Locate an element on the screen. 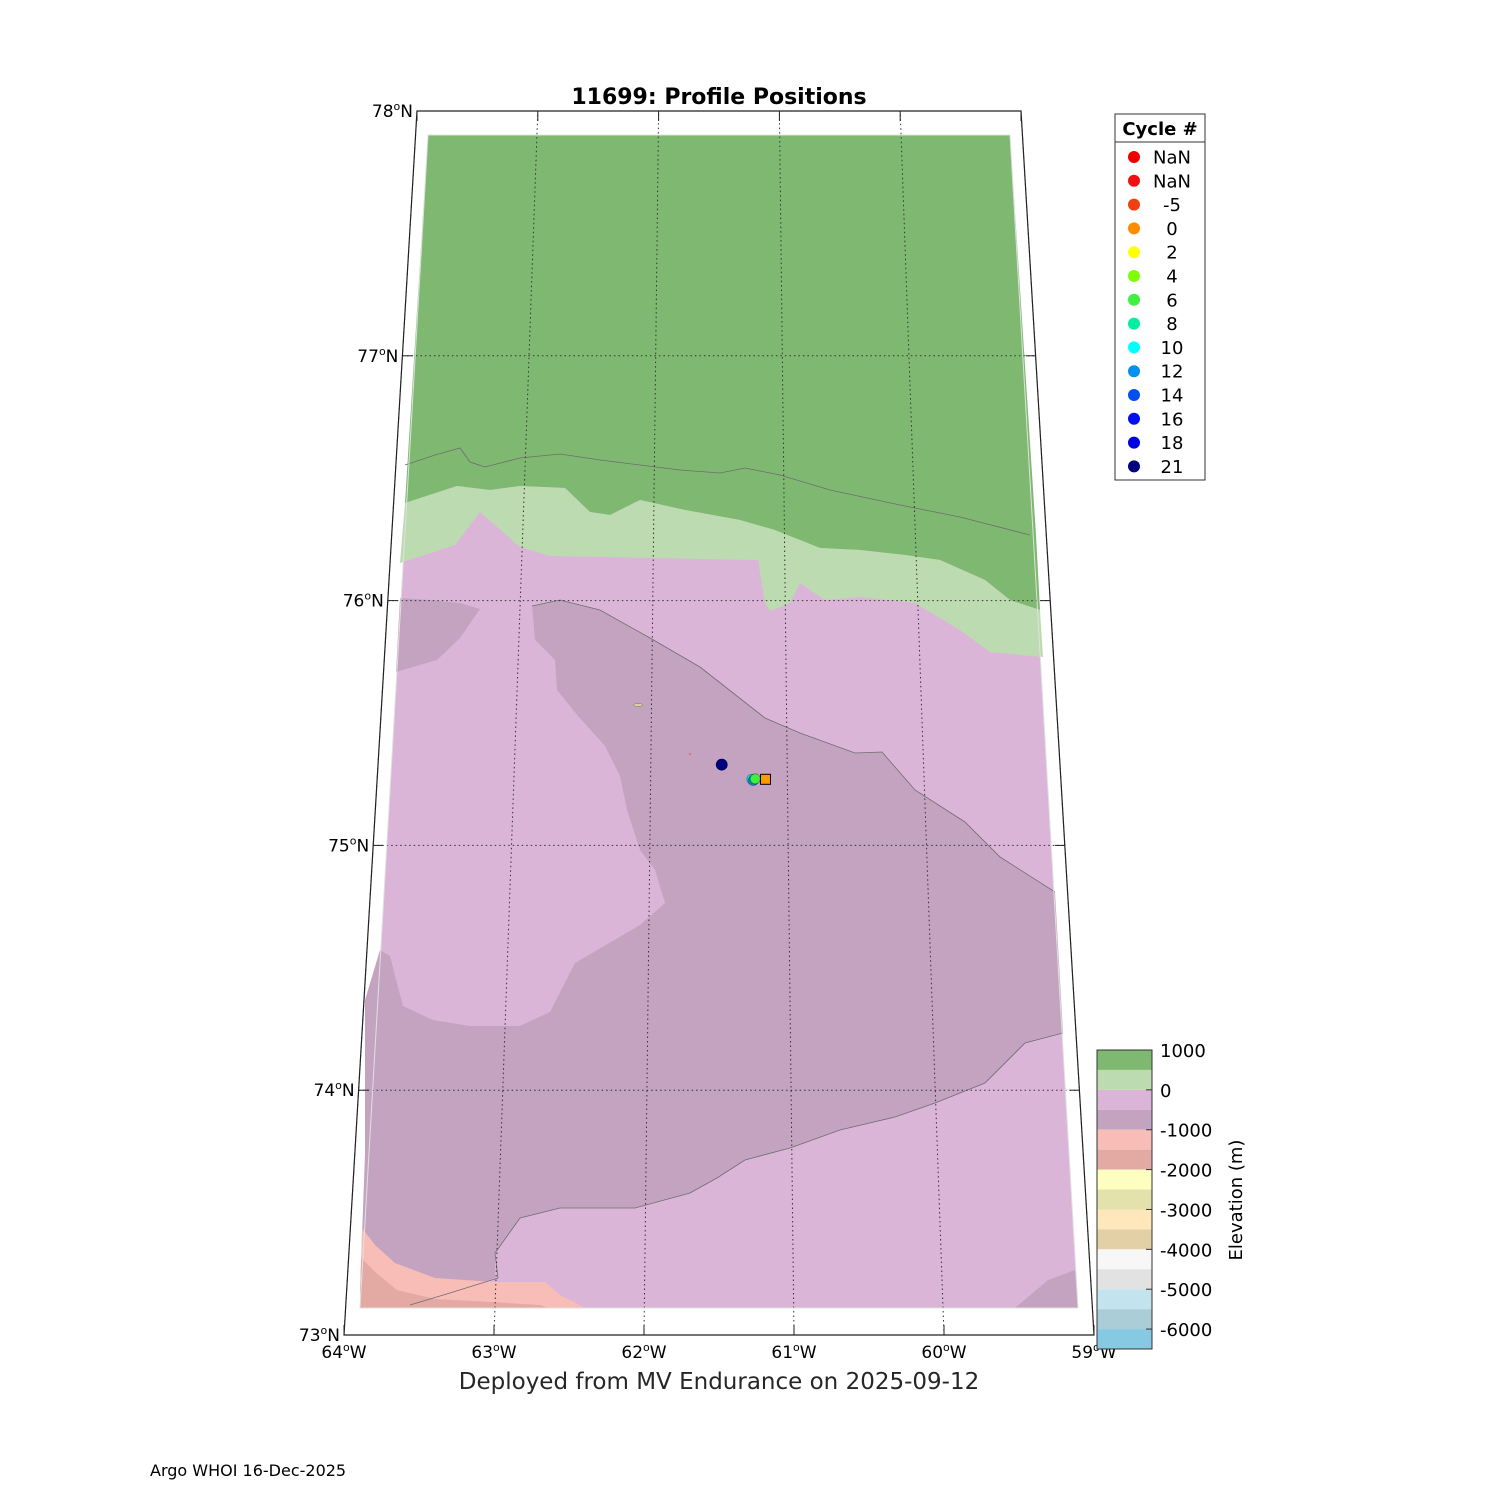  lon-label-64: 64oW is located at coordinates (343, 1352).